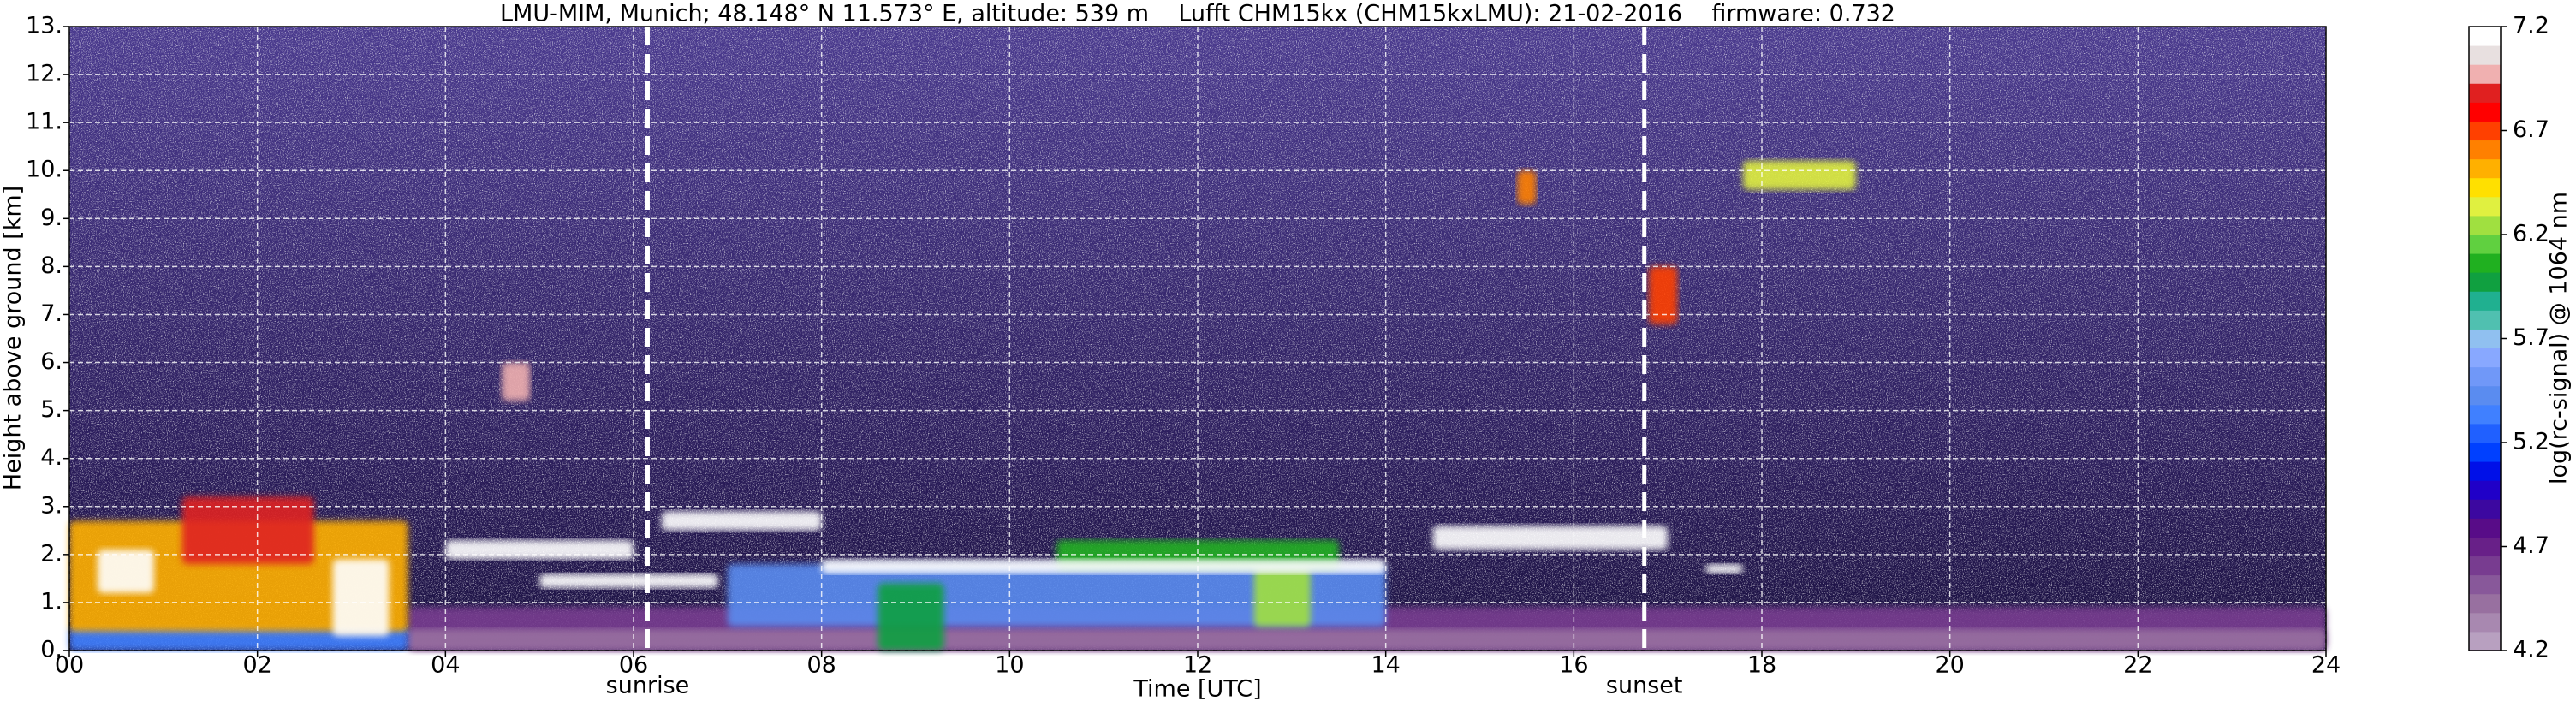  What do you see at coordinates (2531, 650) in the screenshot?
I see `colorbar-tick-label: 4.2` at bounding box center [2531, 650].